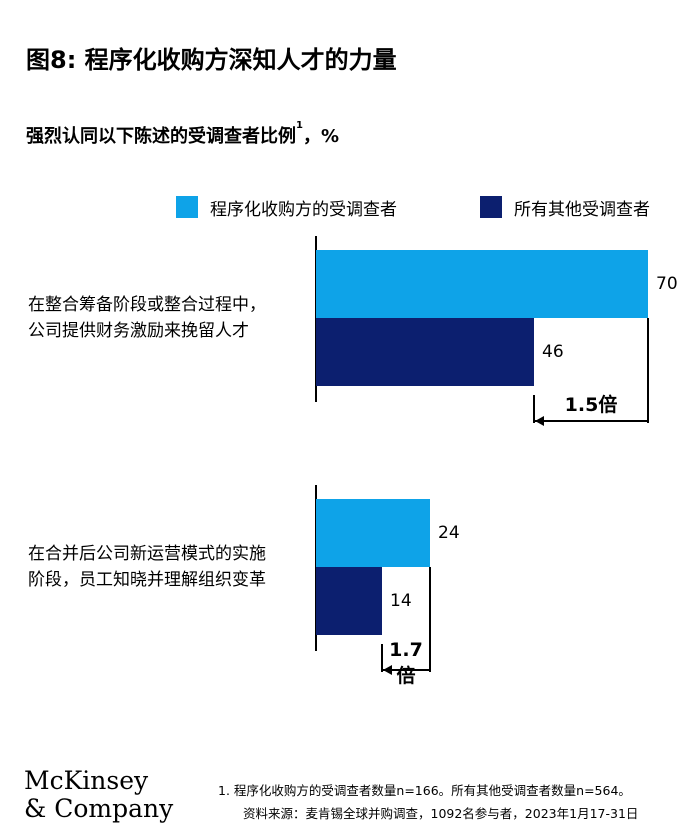 The width and height of the screenshot is (700, 839). I want to click on subtitle-unit: ，%, so click(321, 136).